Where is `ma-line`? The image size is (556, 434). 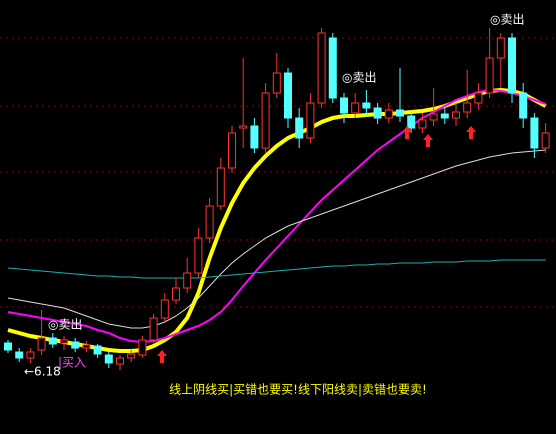 ma-line is located at coordinates (276, 269).